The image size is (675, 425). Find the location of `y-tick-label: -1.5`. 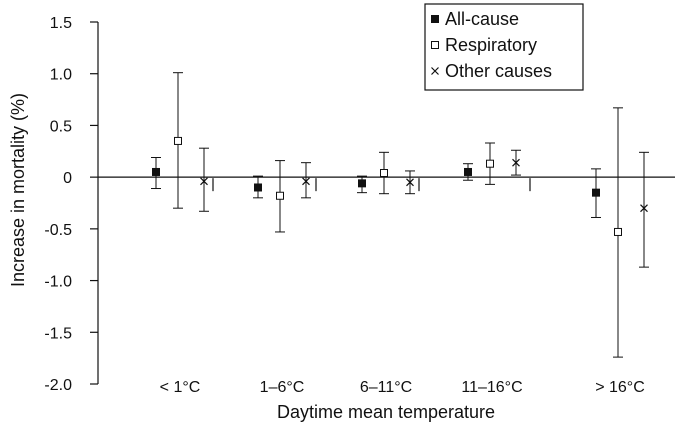

y-tick-label: -1.5 is located at coordinates (58, 333).